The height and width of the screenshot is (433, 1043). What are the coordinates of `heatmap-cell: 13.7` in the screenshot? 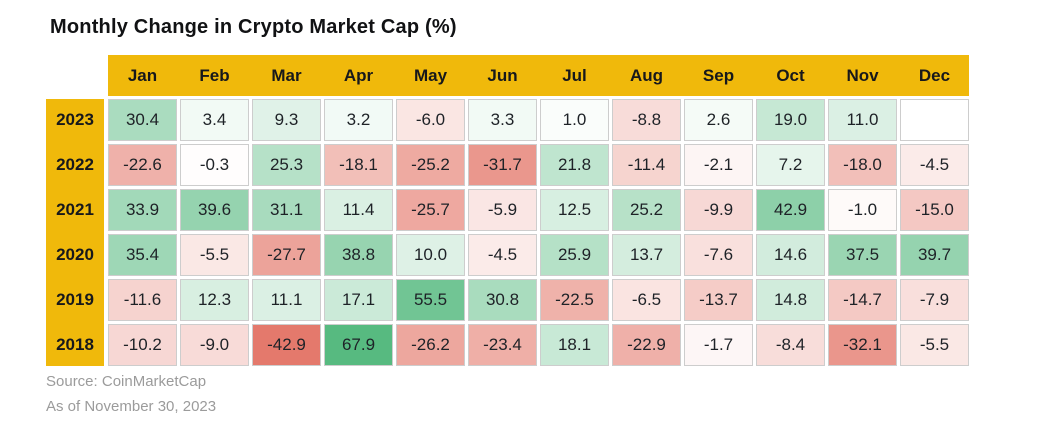 It's located at (646, 255).